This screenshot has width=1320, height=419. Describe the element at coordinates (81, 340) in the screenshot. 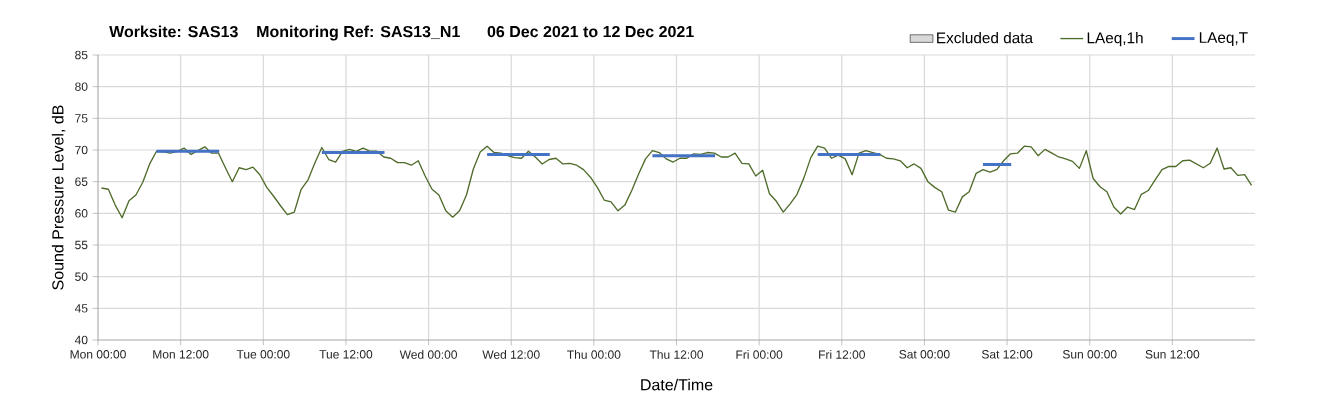

I see `y-tick-label: 40` at that location.